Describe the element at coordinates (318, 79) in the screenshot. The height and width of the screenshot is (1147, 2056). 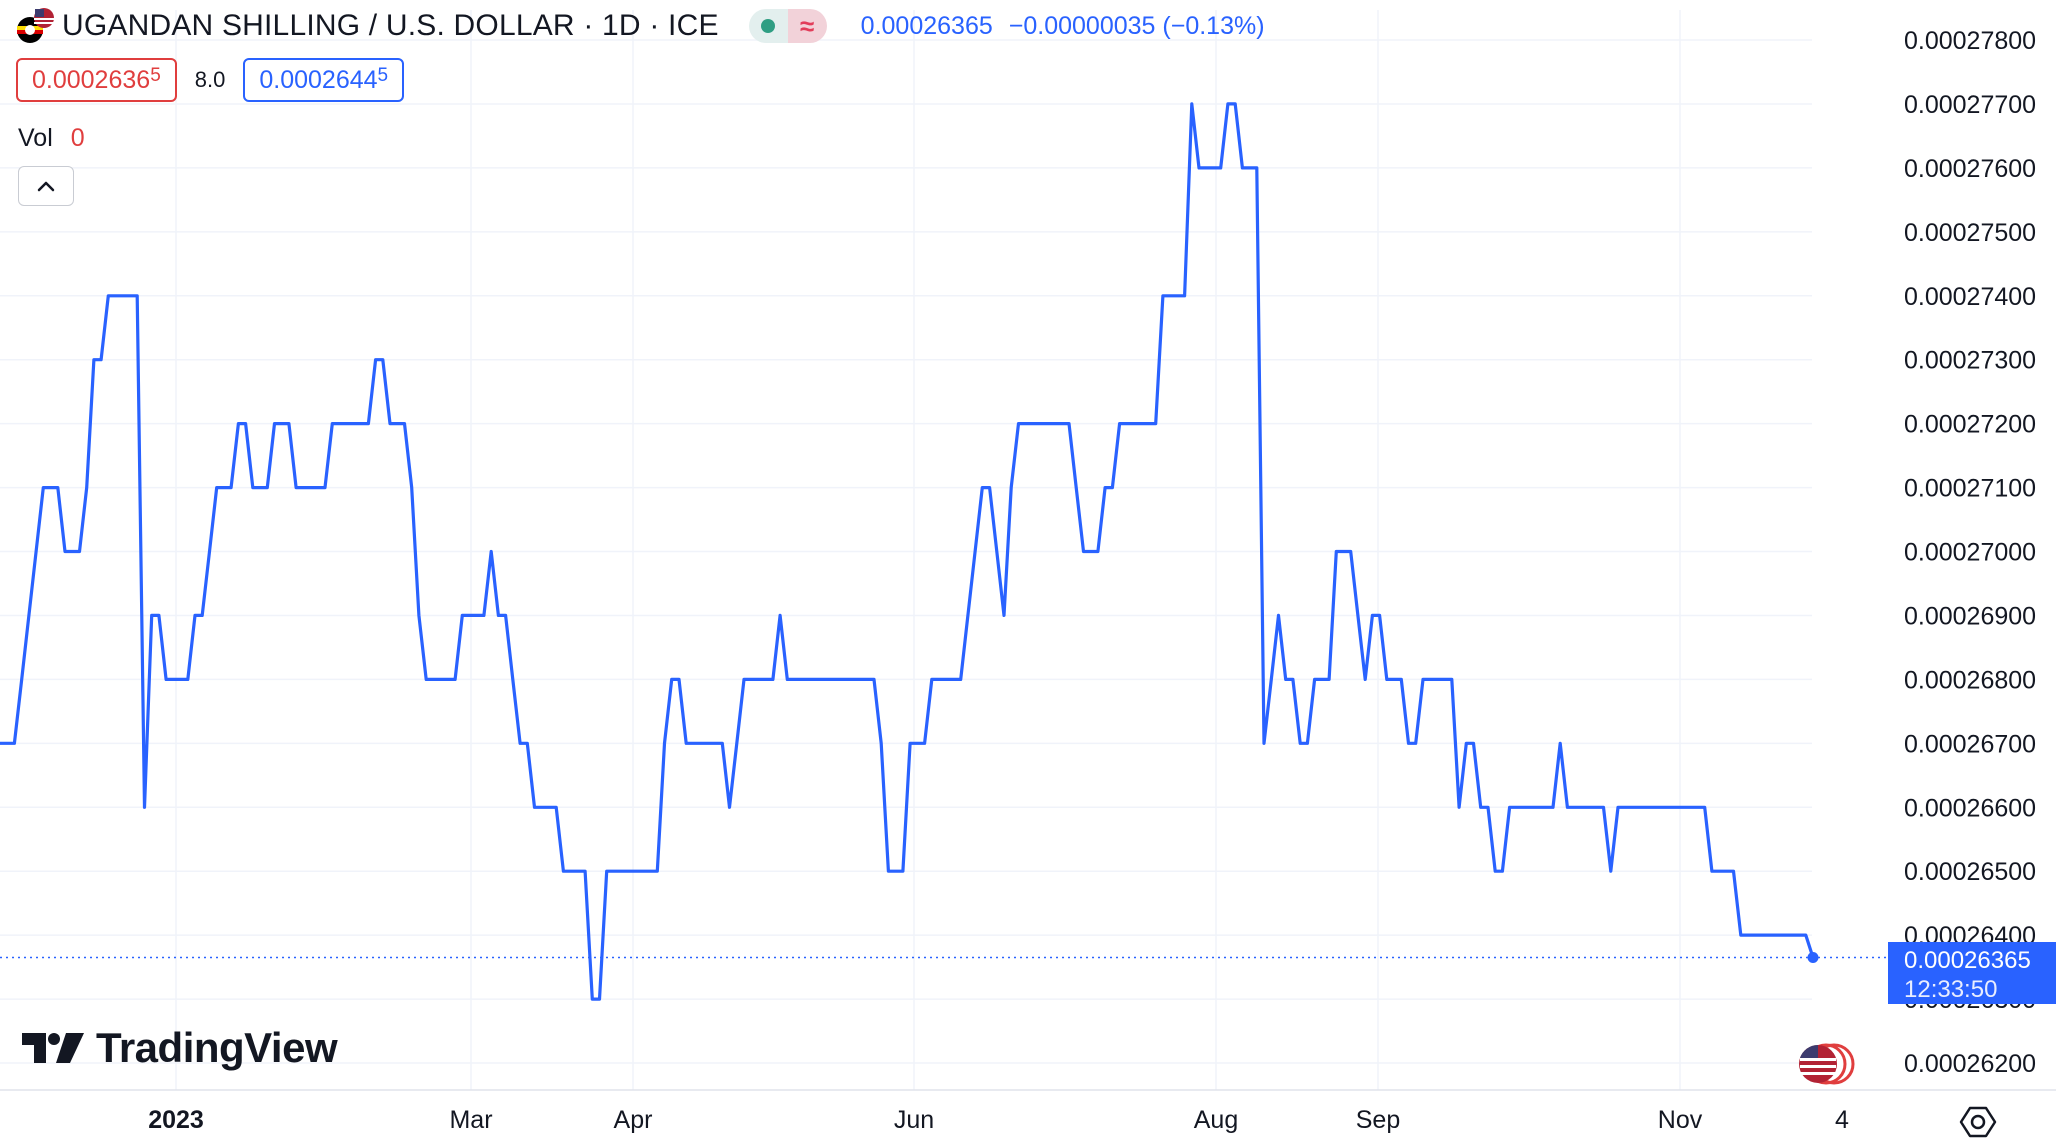
I see `buy-price: 0.0002644` at that location.